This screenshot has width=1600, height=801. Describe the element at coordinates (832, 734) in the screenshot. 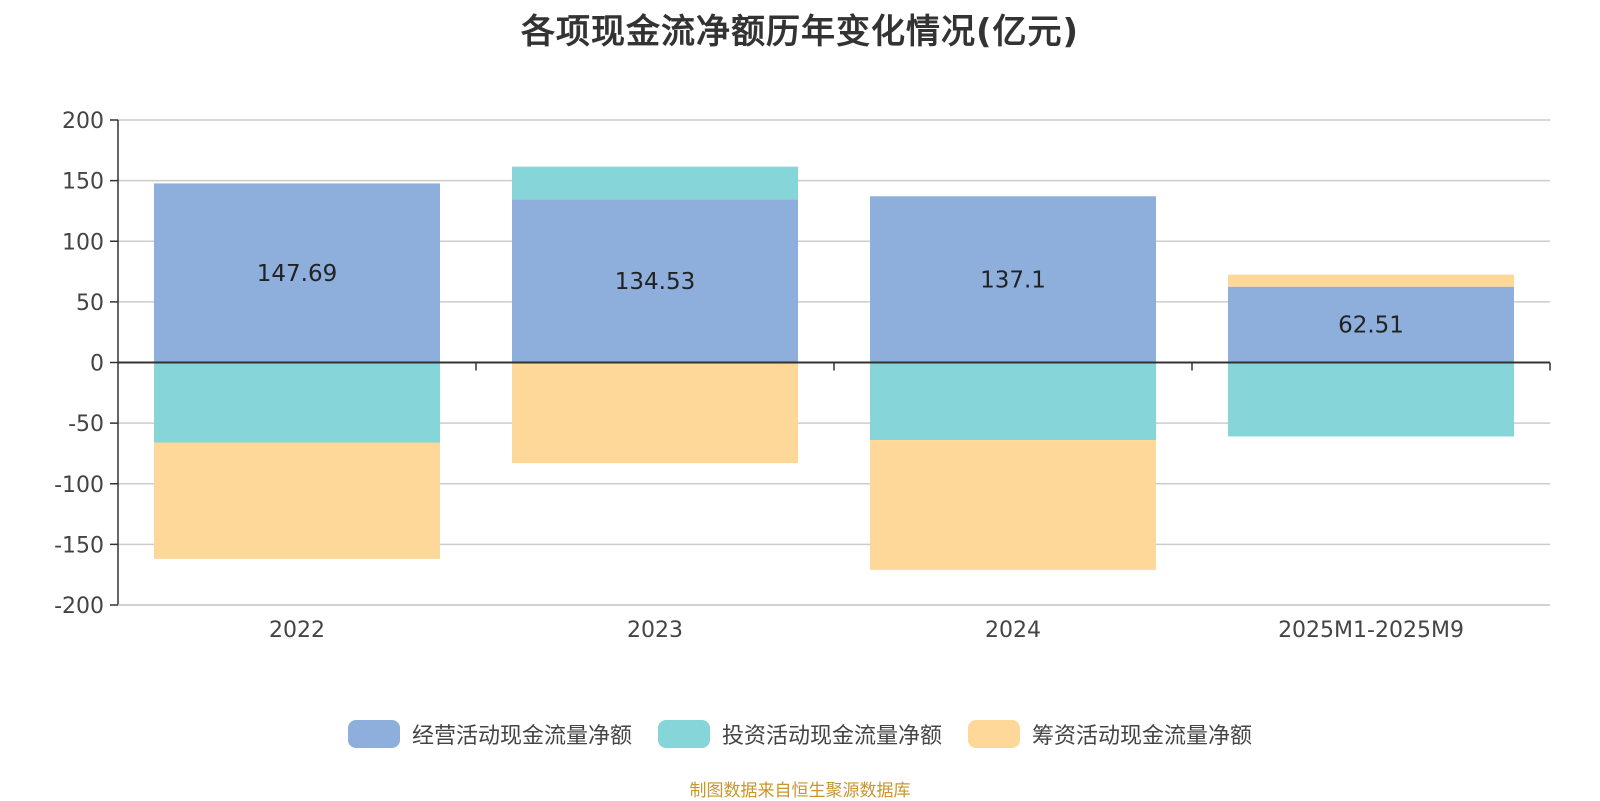

I see `legend-label-investing: 投资活动现金流量净额` at that location.